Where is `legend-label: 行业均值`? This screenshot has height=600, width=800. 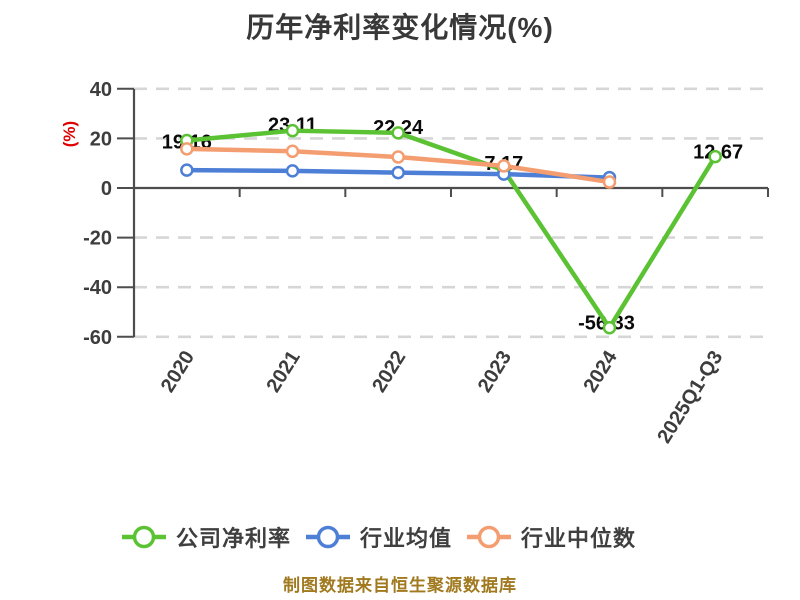
legend-label: 行业均值 is located at coordinates (406, 538).